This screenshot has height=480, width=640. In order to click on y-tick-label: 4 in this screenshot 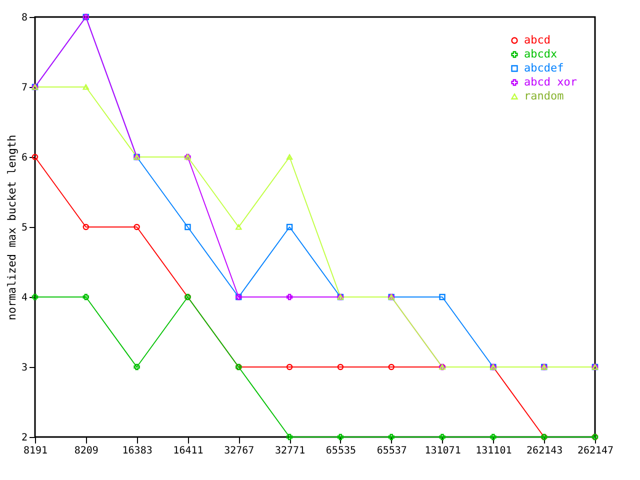, I will do `click(24, 298)`.